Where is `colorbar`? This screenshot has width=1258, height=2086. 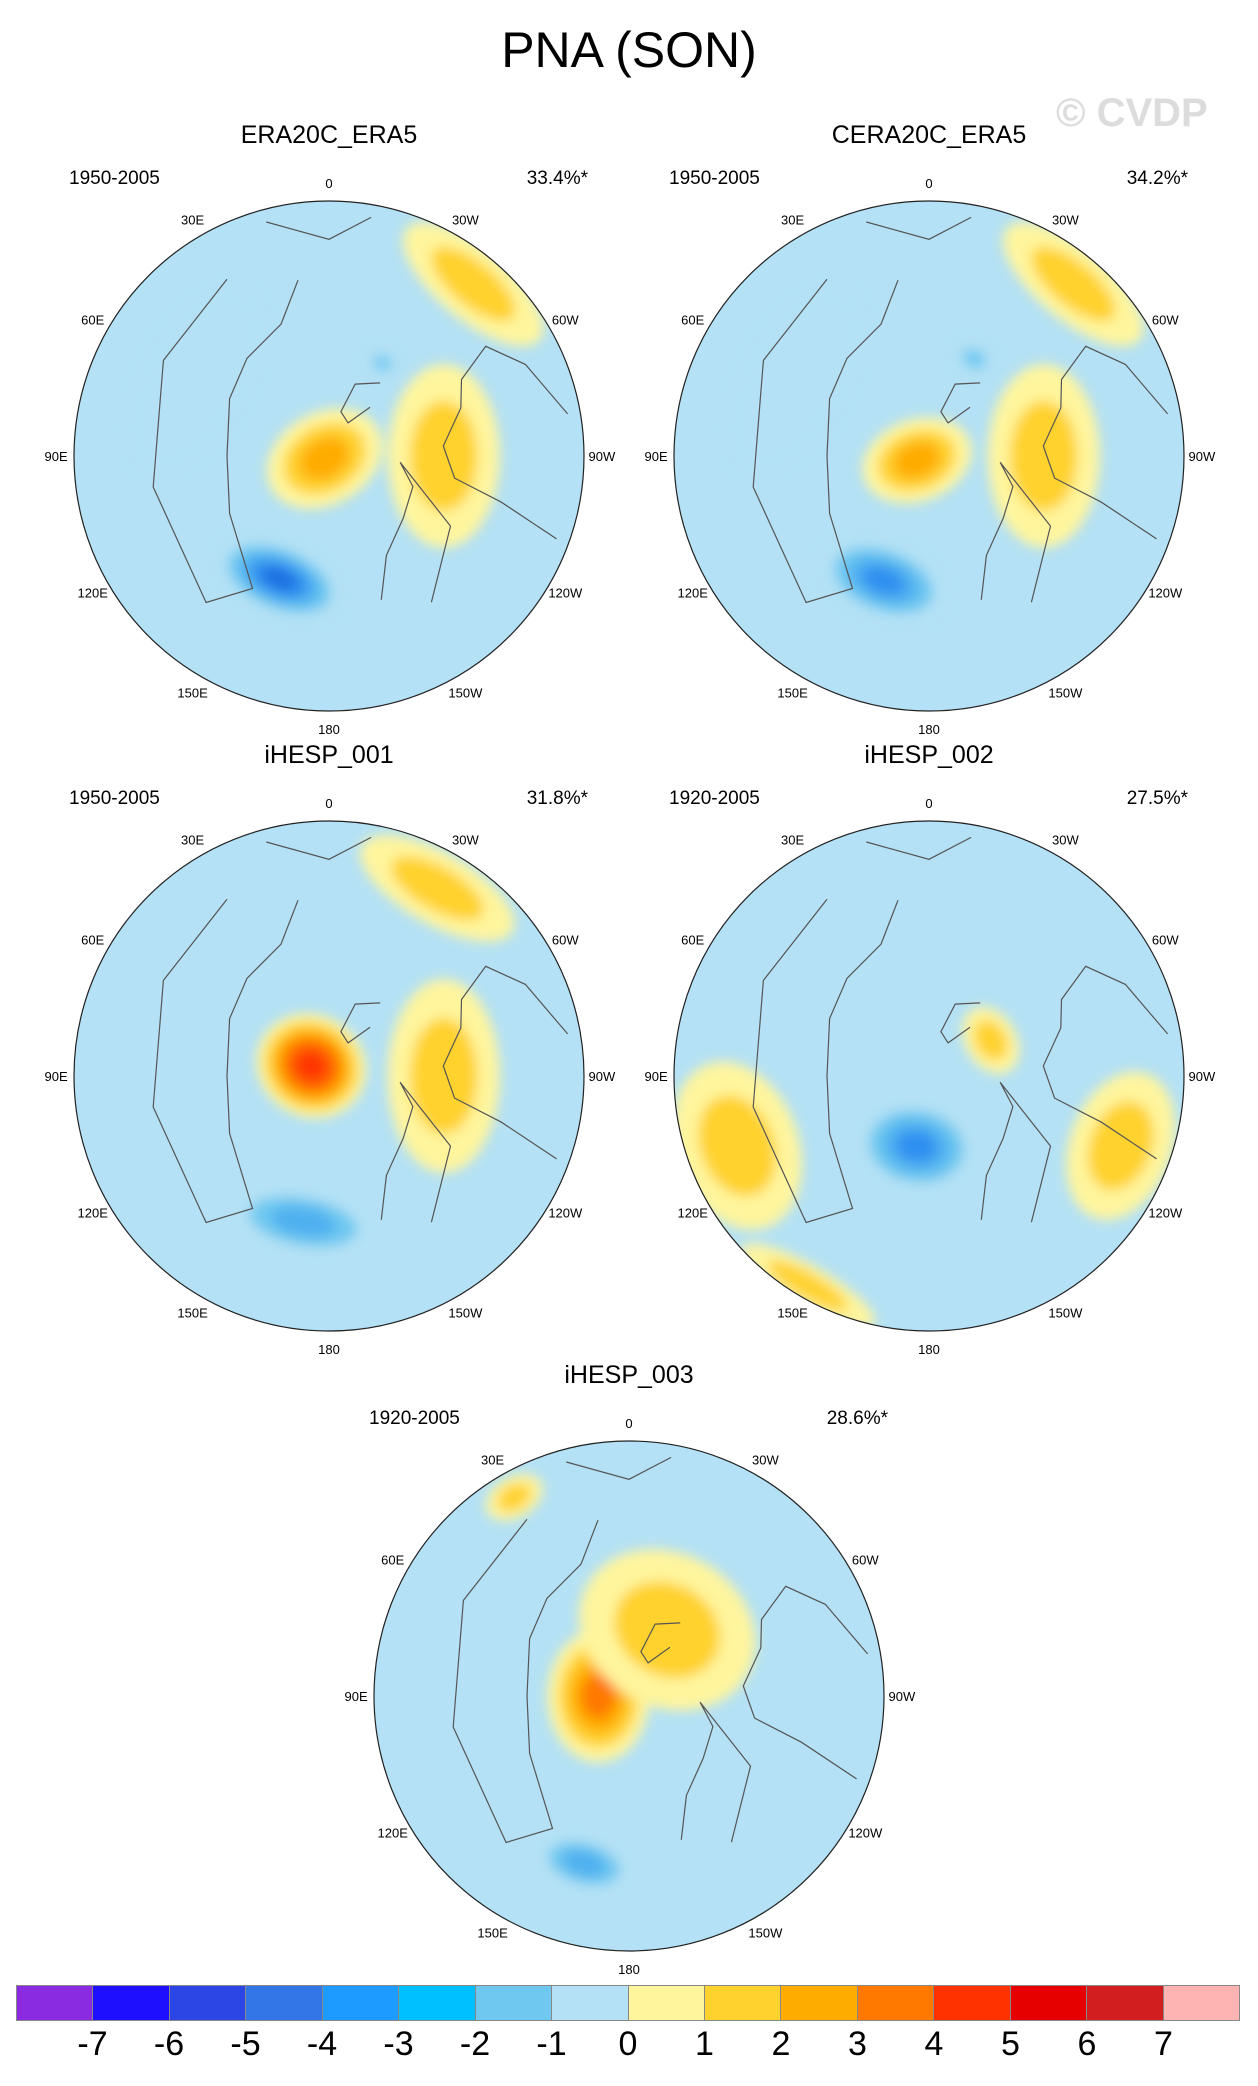 colorbar is located at coordinates (628, 2003).